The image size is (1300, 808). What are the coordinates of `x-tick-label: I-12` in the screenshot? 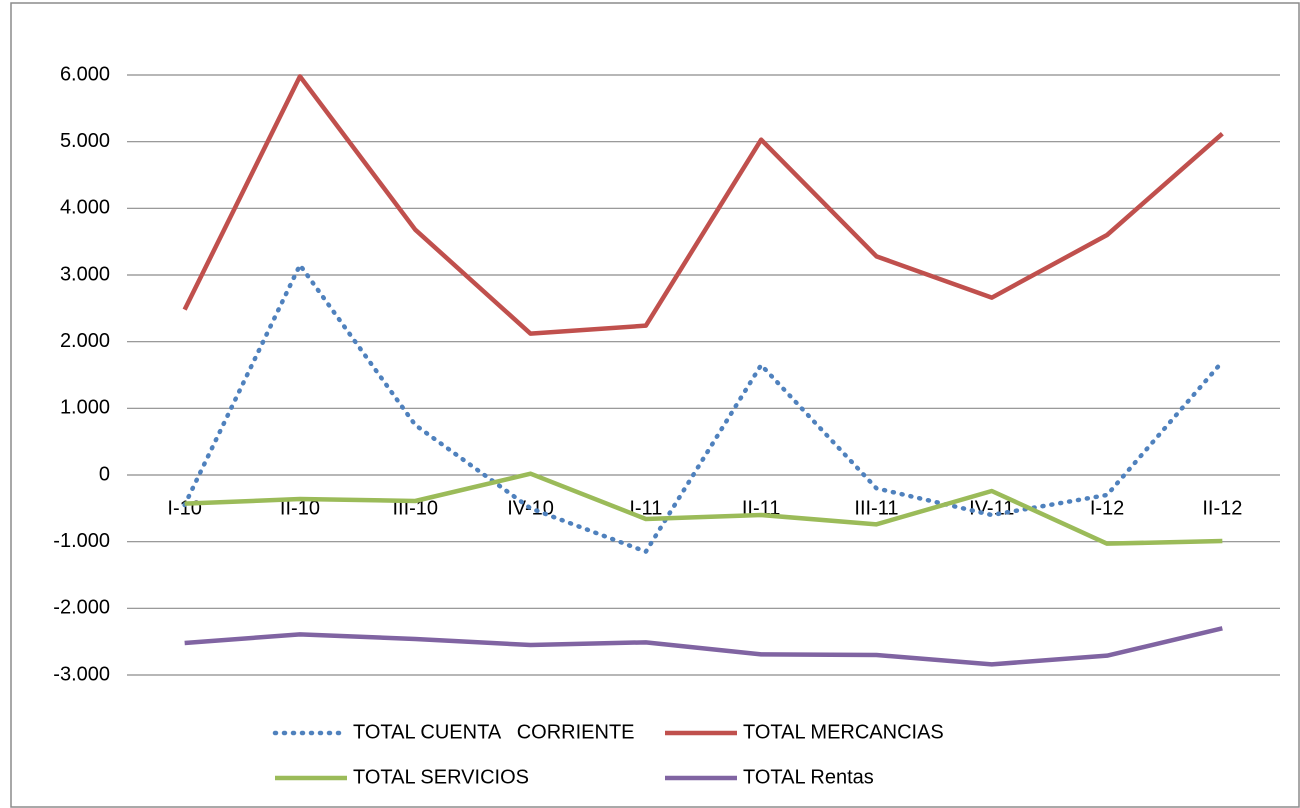 It's located at (1107, 508).